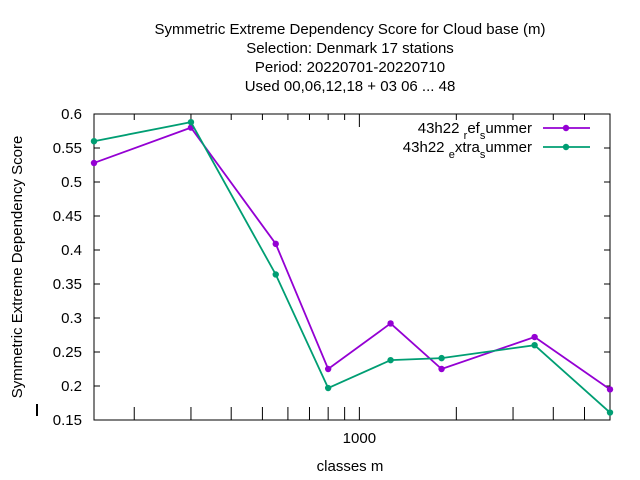  What do you see at coordinates (350, 466) in the screenshot?
I see `x-axis-label: classes m` at bounding box center [350, 466].